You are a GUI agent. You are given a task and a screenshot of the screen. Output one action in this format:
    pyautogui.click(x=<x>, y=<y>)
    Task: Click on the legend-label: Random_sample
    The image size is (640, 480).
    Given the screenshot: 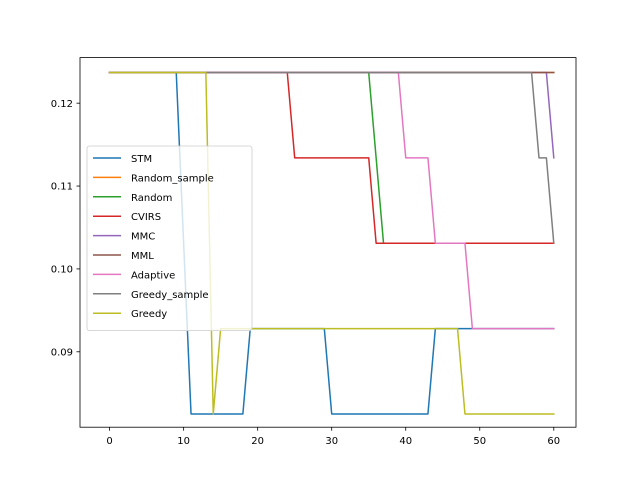 What is the action you would take?
    pyautogui.click(x=172, y=178)
    